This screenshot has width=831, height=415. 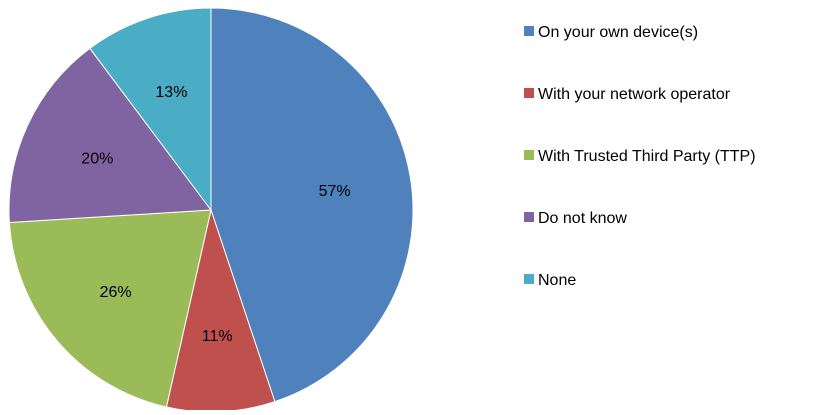 I want to click on legend-label-with-trusted-third-party-ttp: With Trusted Third Party (TTP), so click(x=647, y=156).